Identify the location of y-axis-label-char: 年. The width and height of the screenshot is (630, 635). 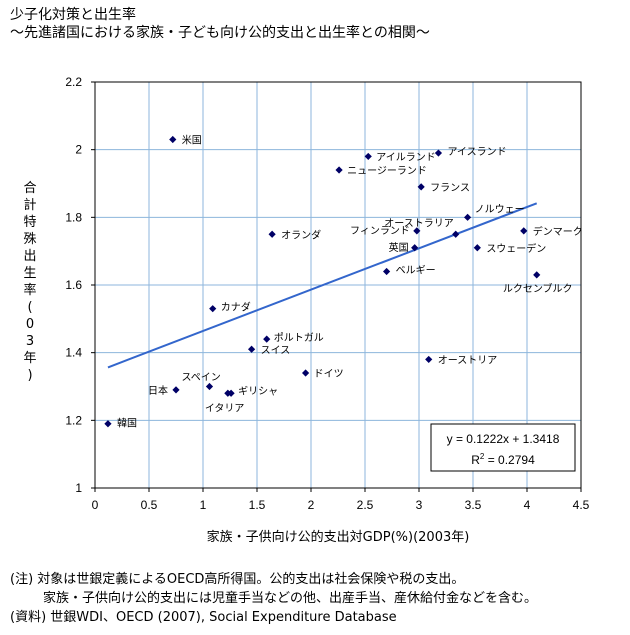
(30, 358).